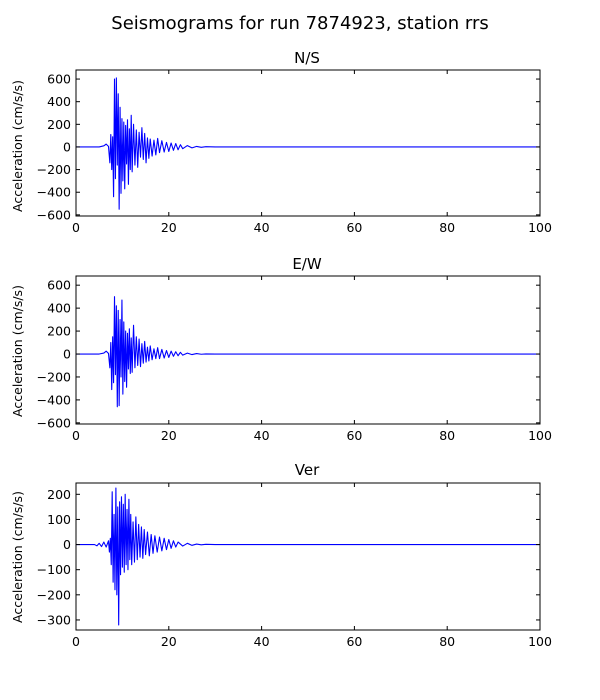 Image resolution: width=600 pixels, height=700 pixels. I want to click on panel-title: E/W, so click(307, 264).